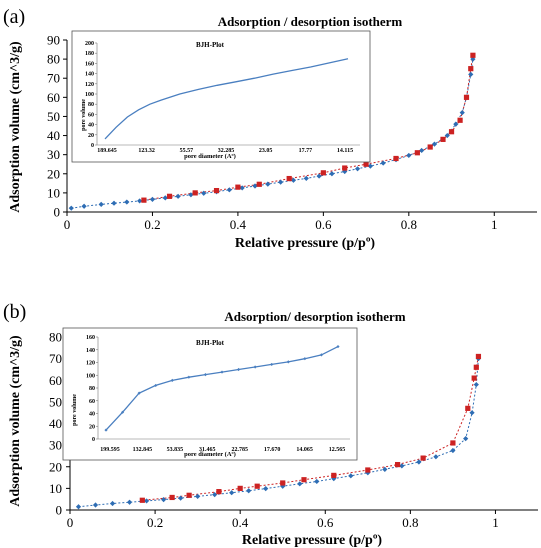 The image size is (541, 548). Describe the element at coordinates (210, 343) in the screenshot. I see `panel-b-inset-title: BJH-Plot` at that location.